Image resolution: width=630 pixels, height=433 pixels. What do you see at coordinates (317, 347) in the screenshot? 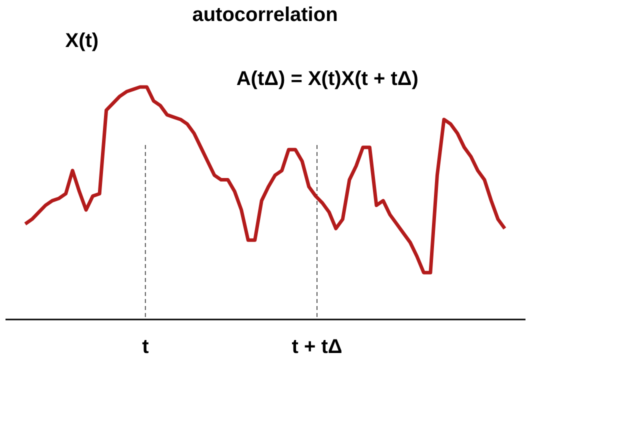
I see `text: t + tΔ` at bounding box center [317, 347].